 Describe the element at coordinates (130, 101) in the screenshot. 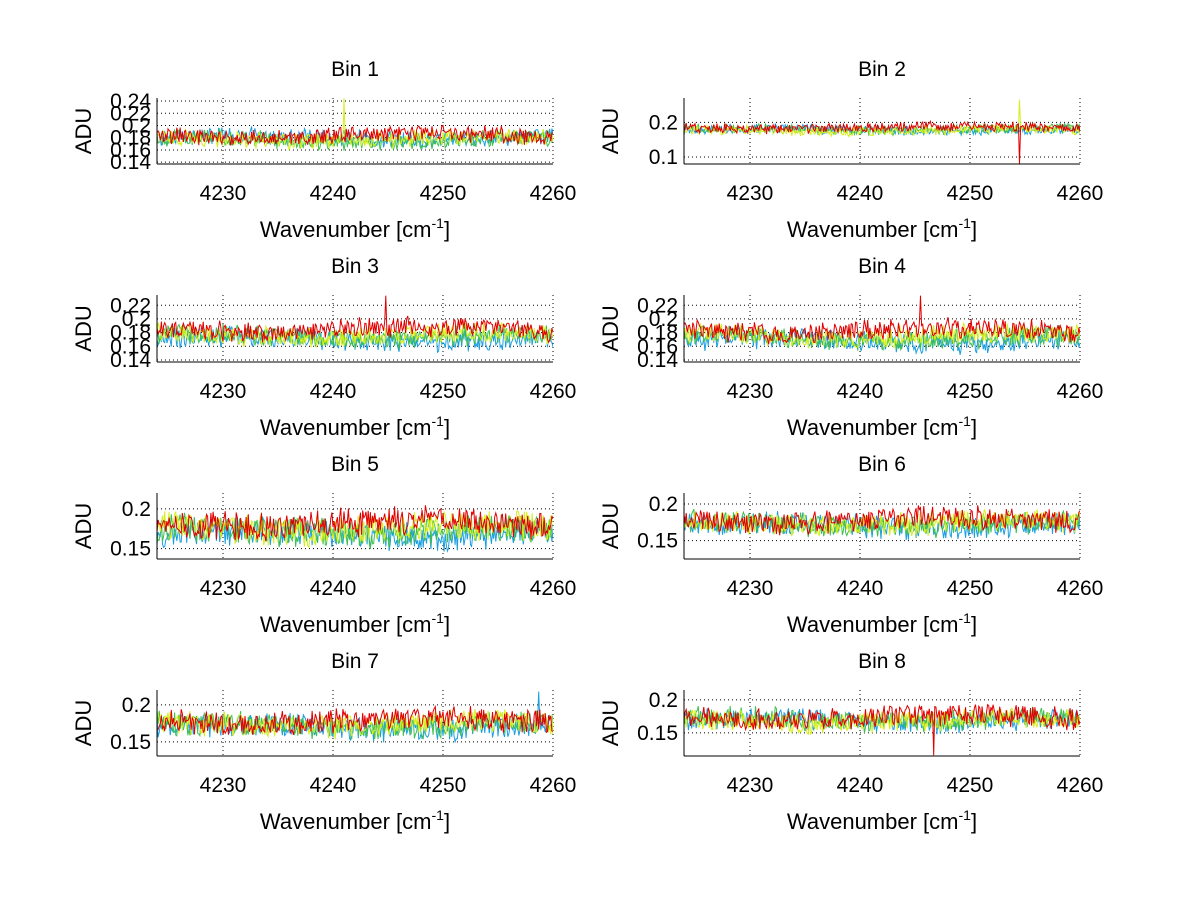

I see `y-tick-label: 0.24` at that location.